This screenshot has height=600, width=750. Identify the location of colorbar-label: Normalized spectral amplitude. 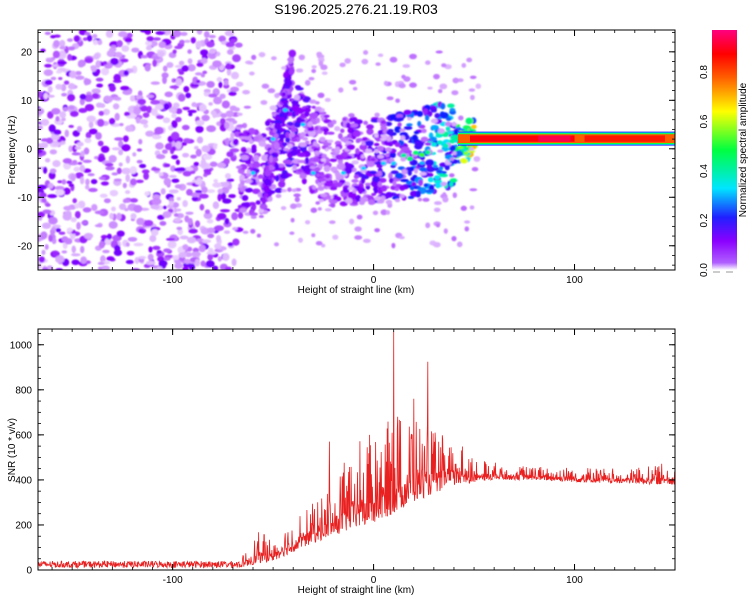
(743, 149).